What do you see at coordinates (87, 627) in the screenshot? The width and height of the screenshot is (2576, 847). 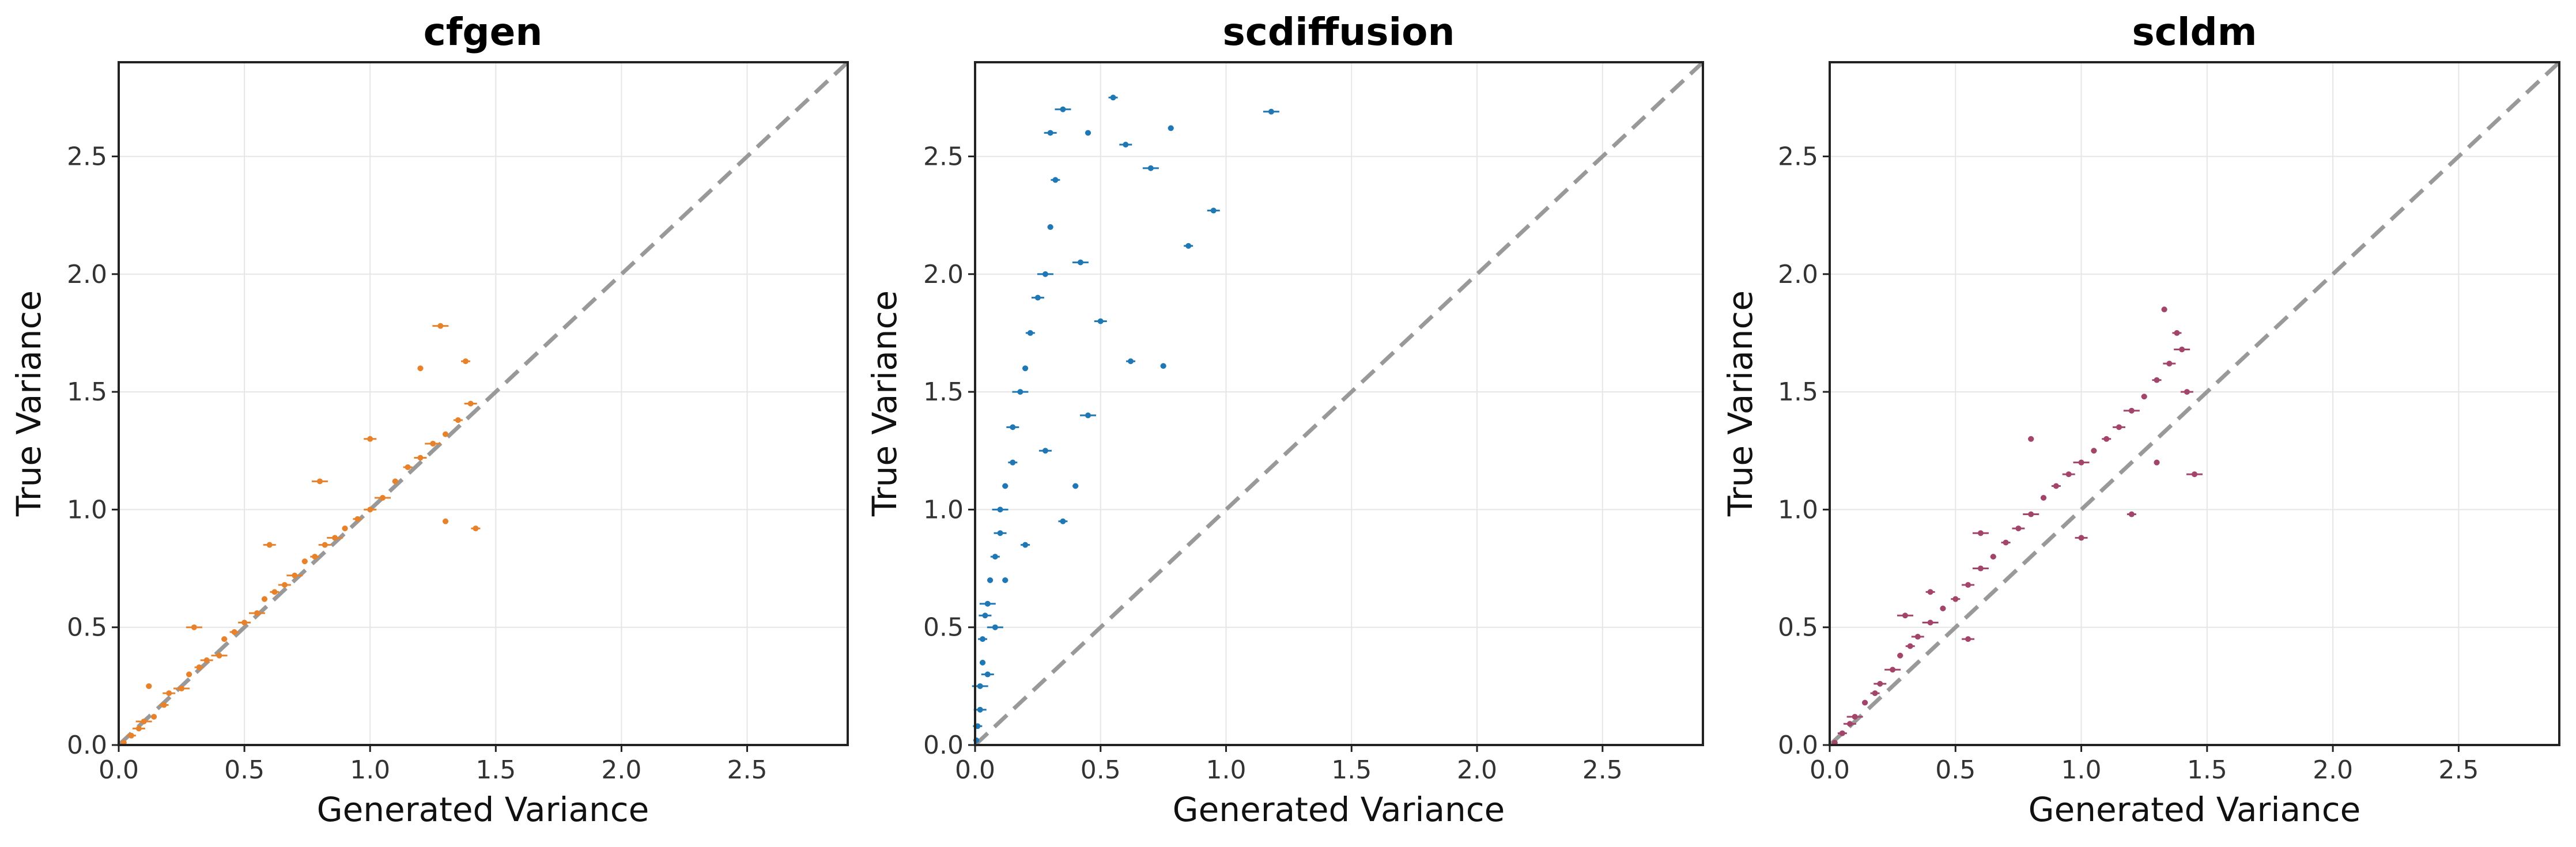 I see `y-tick-label: 0.5` at bounding box center [87, 627].